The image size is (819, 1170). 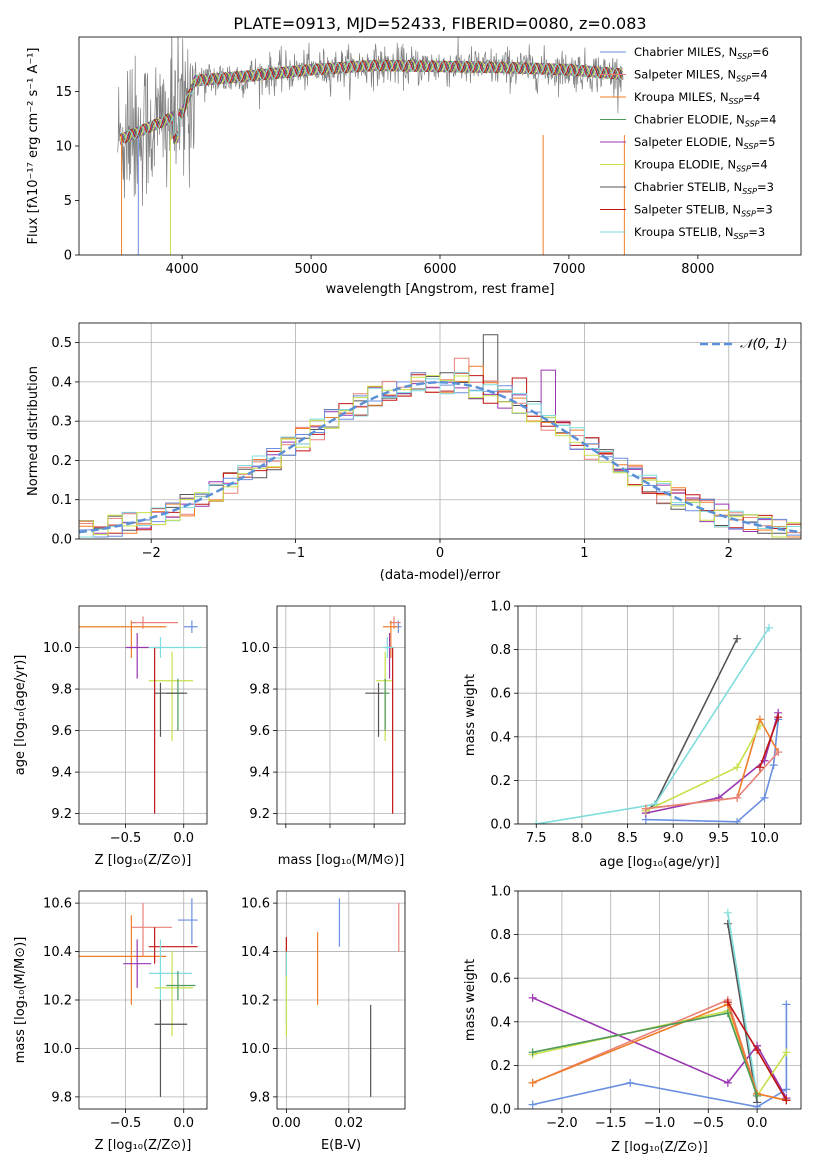 I want to click on age_vs_mass-x-label: mass [log₁₀(M/M⊙)], so click(x=341, y=860).